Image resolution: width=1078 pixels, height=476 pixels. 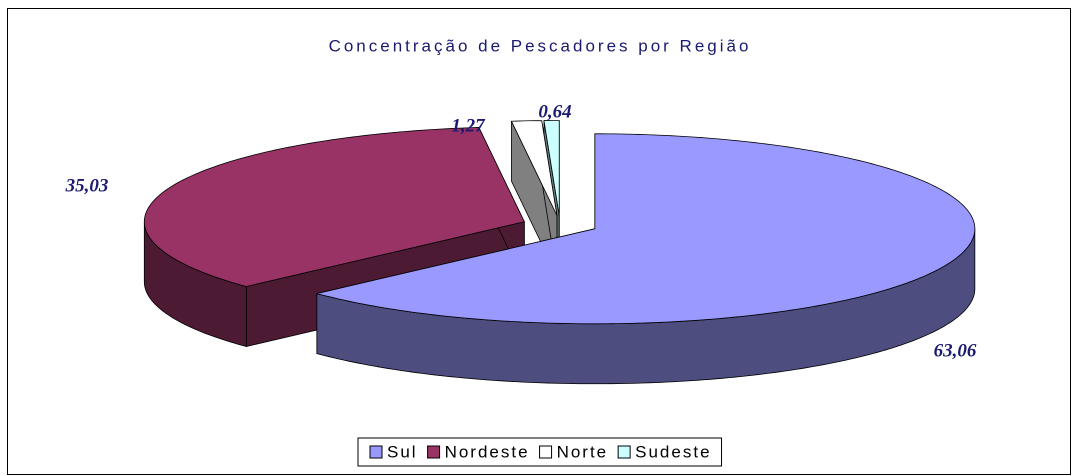 What do you see at coordinates (673, 451) in the screenshot?
I see `legend-label: Sudeste` at bounding box center [673, 451].